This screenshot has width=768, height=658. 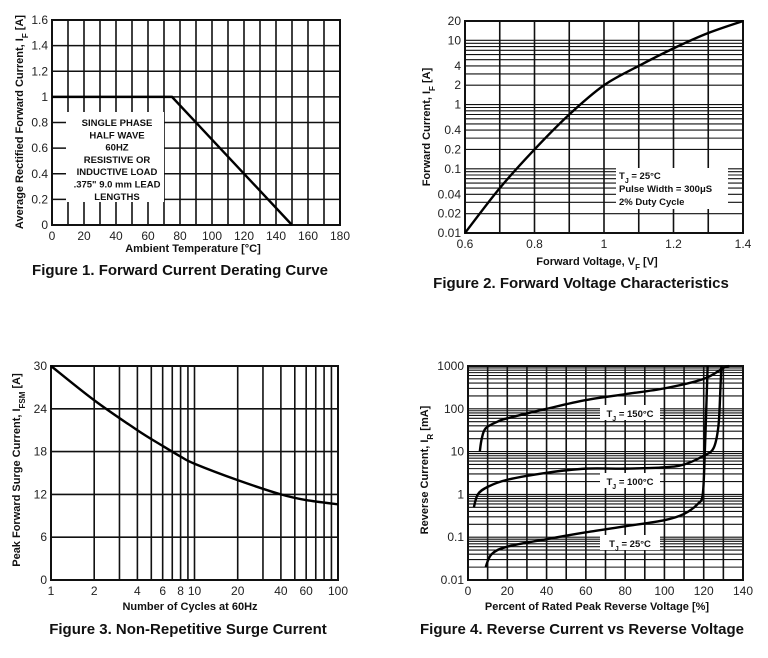 What do you see at coordinates (450, 233) in the screenshot?
I see `y-tick-label: 0.01` at bounding box center [450, 233].